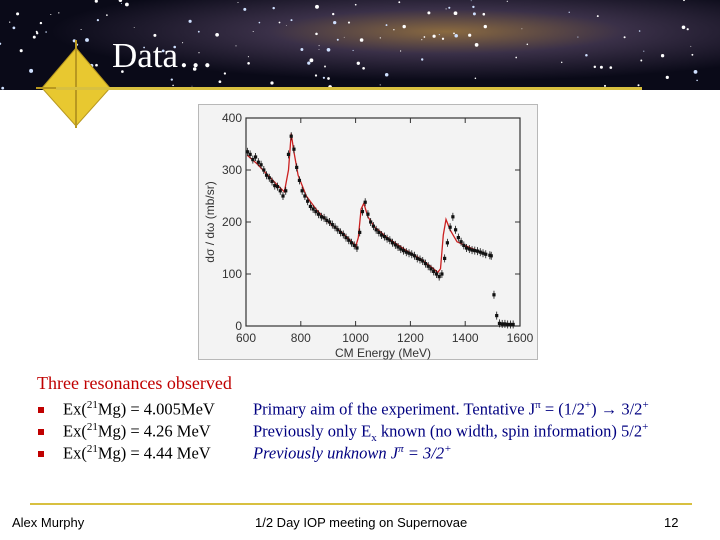  What do you see at coordinates (232, 118) in the screenshot?
I see `y-tick-label: 400` at bounding box center [232, 118].